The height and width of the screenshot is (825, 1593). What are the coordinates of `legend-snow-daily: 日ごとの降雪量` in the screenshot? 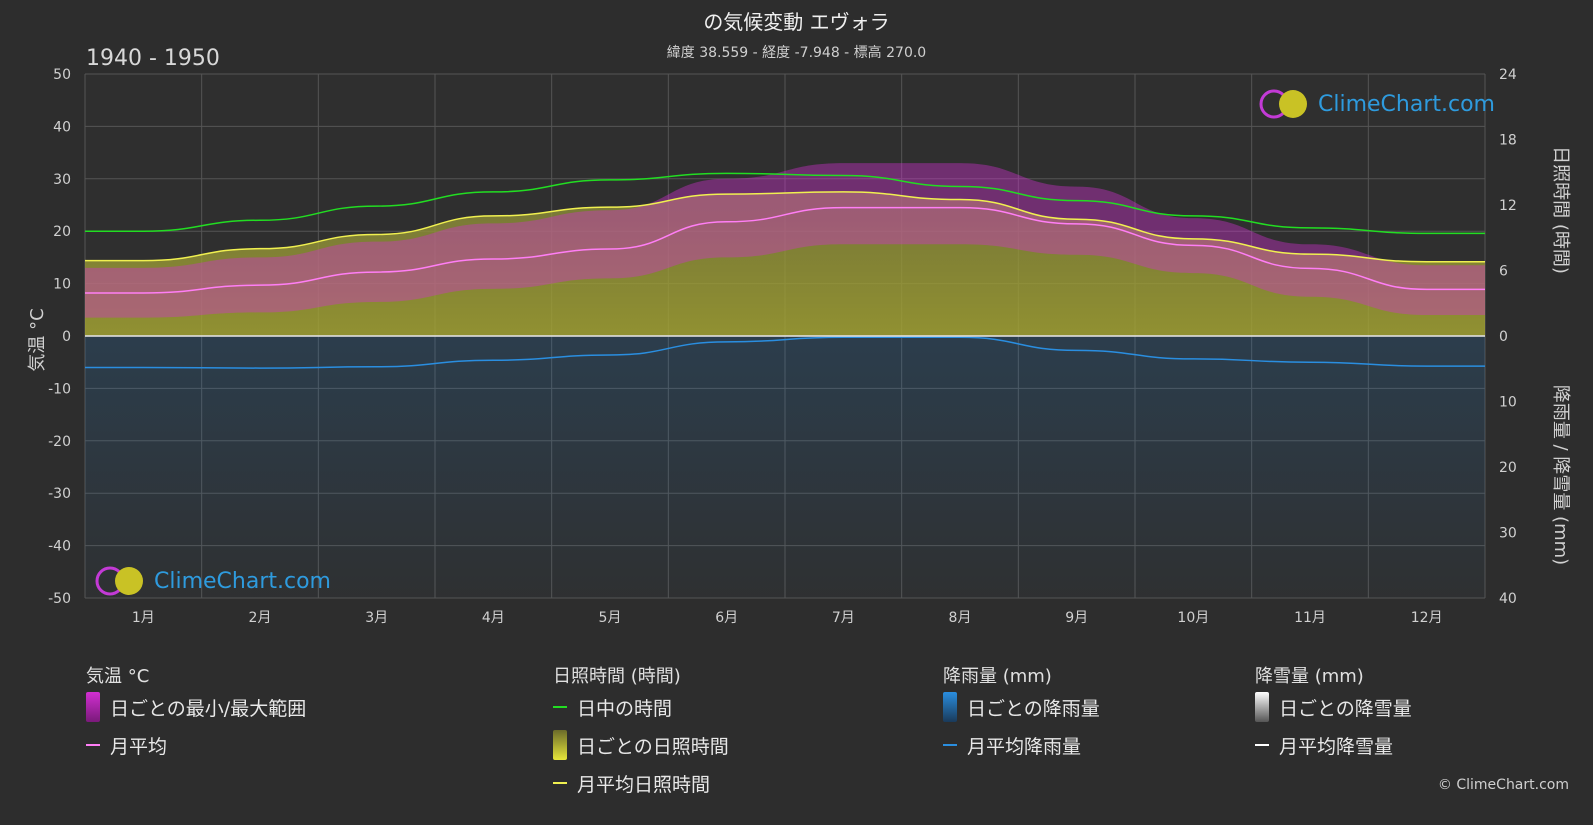 It's located at (1333, 707).